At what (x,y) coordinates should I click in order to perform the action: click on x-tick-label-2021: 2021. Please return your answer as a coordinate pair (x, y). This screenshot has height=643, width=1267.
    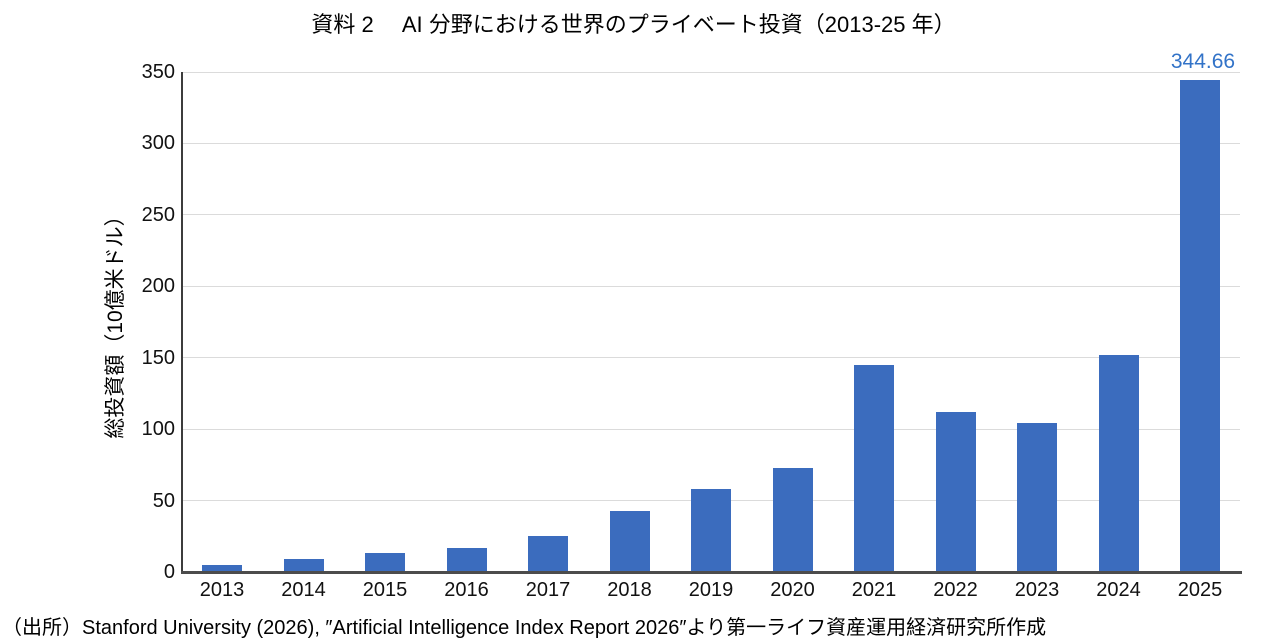
    Looking at the image, I should click on (874, 590).